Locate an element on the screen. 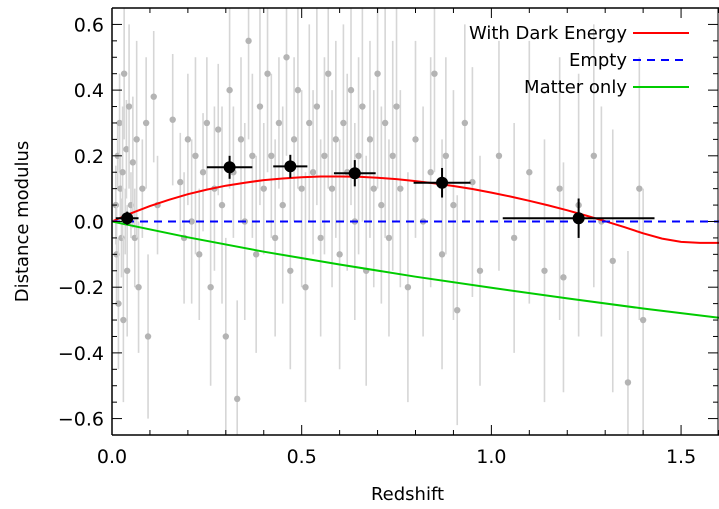 This screenshot has width=719, height=509. legend-item: Matter only is located at coordinates (606, 87).